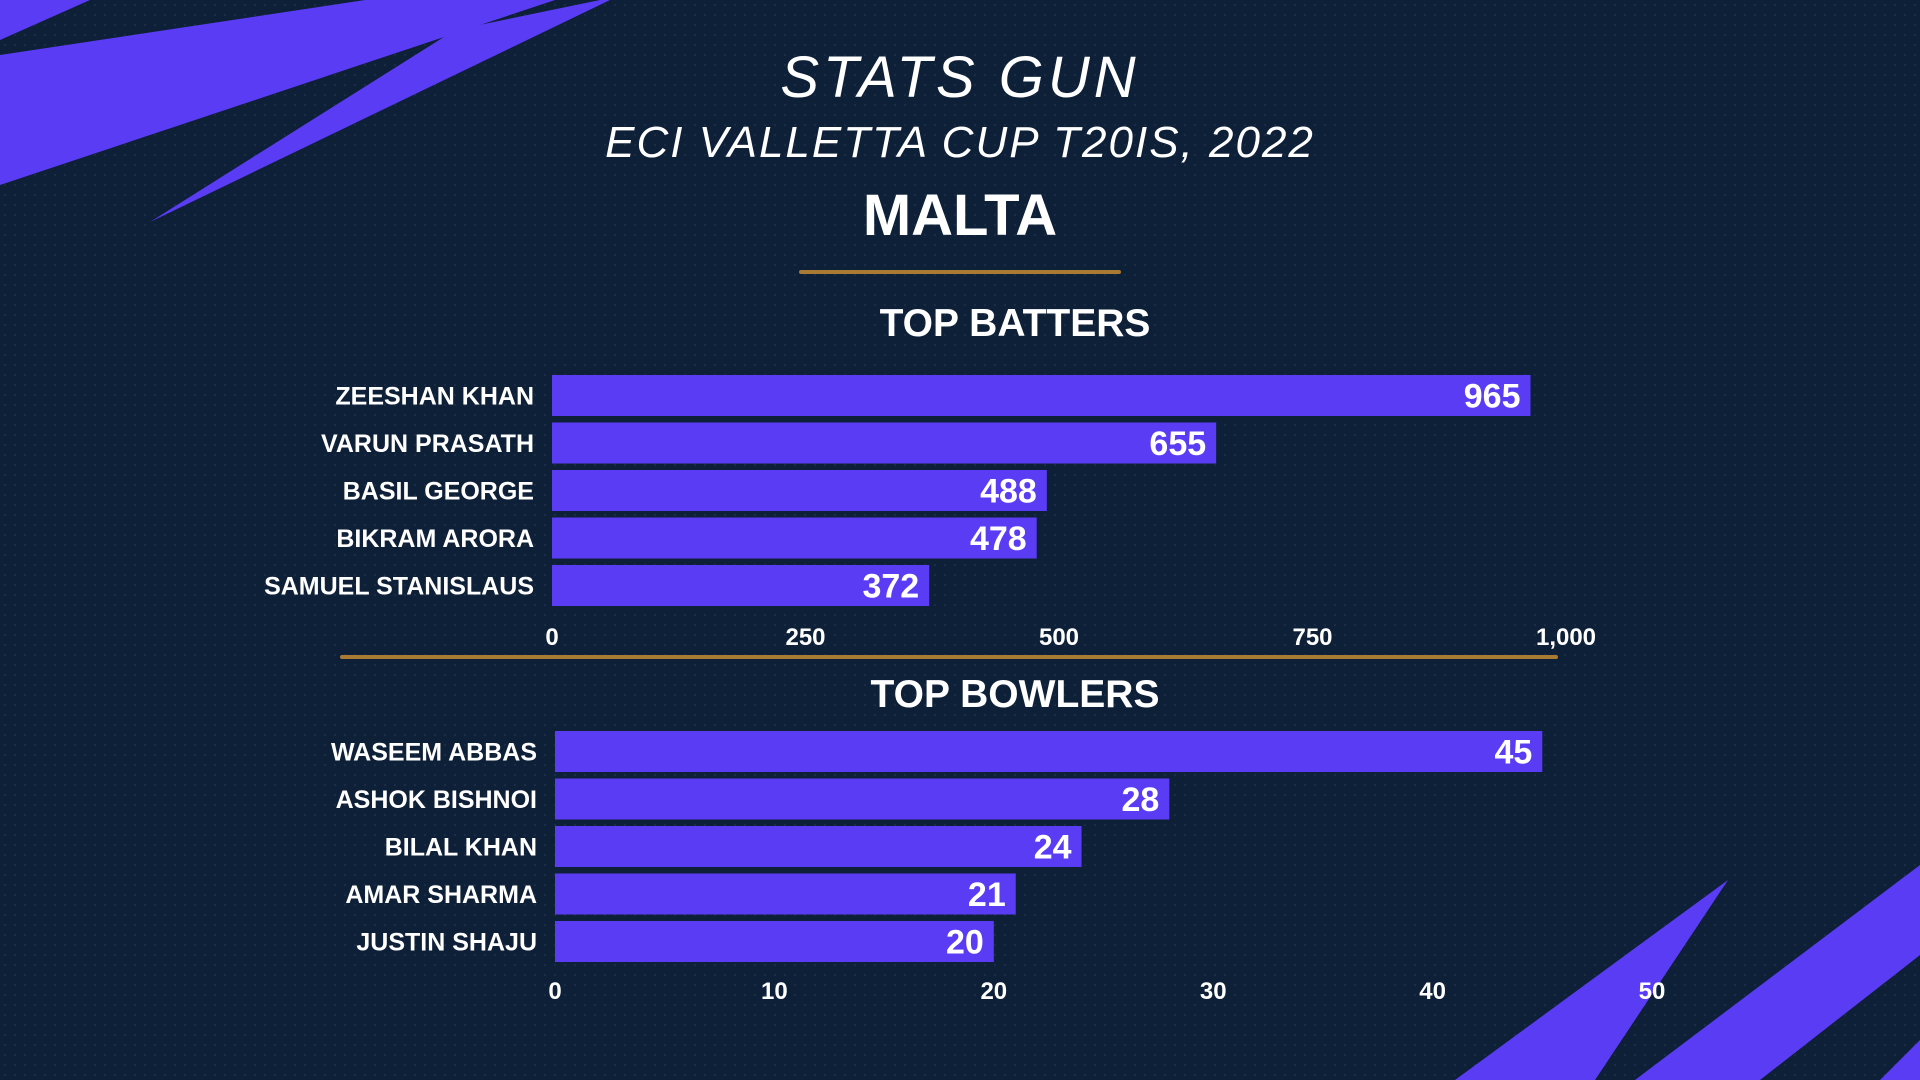 This screenshot has height=1080, width=1920. I want to click on batter-name-label: SAMUEL STANISLAUS, so click(399, 587).